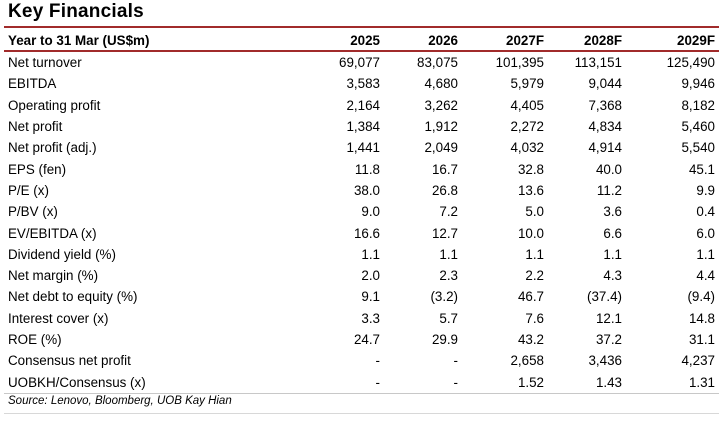  I want to click on row-label: Net profit, so click(35, 127).